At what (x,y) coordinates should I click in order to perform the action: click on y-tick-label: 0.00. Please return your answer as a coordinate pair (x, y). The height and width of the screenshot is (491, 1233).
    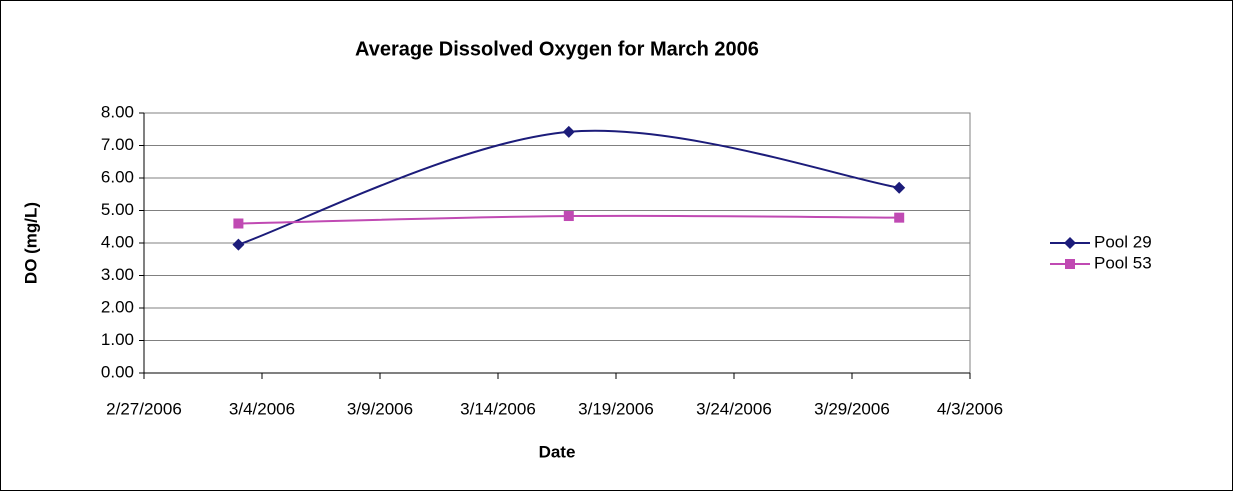
    Looking at the image, I should click on (117, 371).